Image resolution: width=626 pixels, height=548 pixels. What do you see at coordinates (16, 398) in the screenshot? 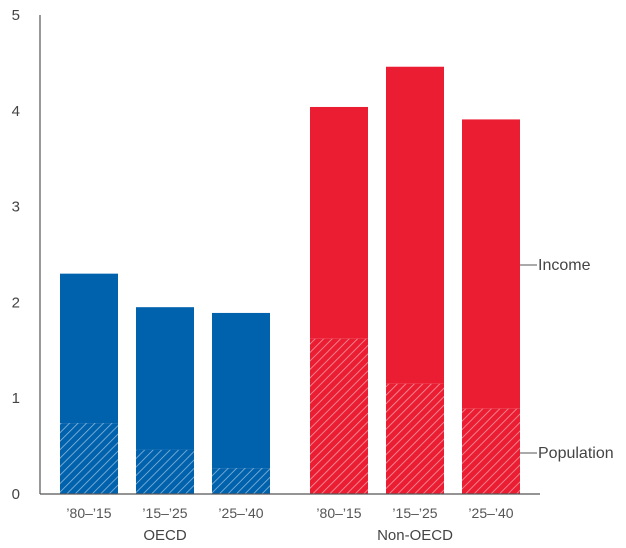
I see `y-tick-label: 1` at bounding box center [16, 398].